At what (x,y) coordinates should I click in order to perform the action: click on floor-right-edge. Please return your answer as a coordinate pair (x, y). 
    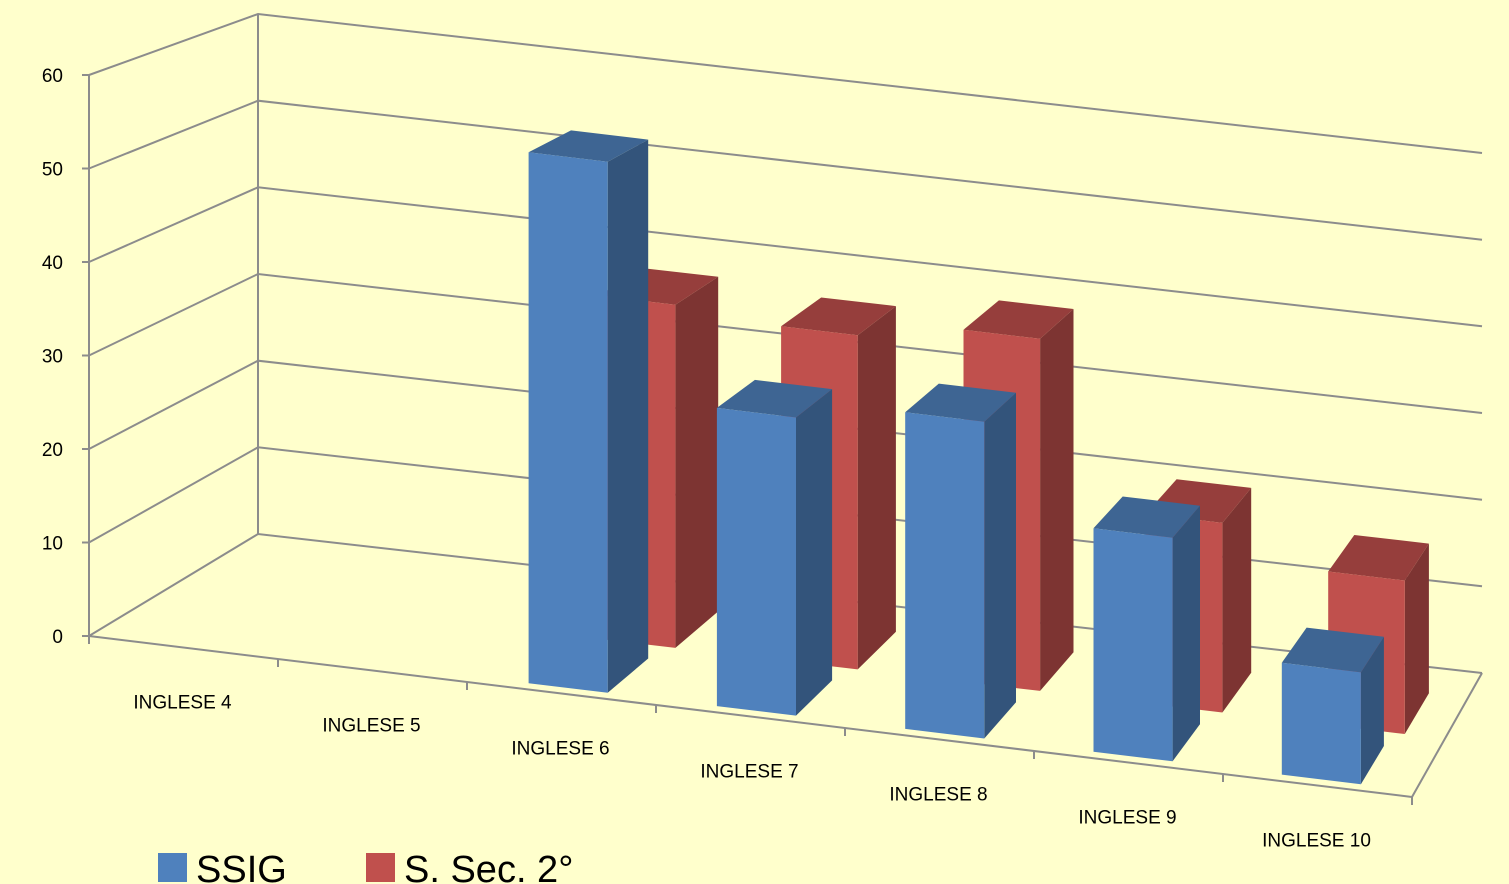
    Looking at the image, I should click on (1447, 735).